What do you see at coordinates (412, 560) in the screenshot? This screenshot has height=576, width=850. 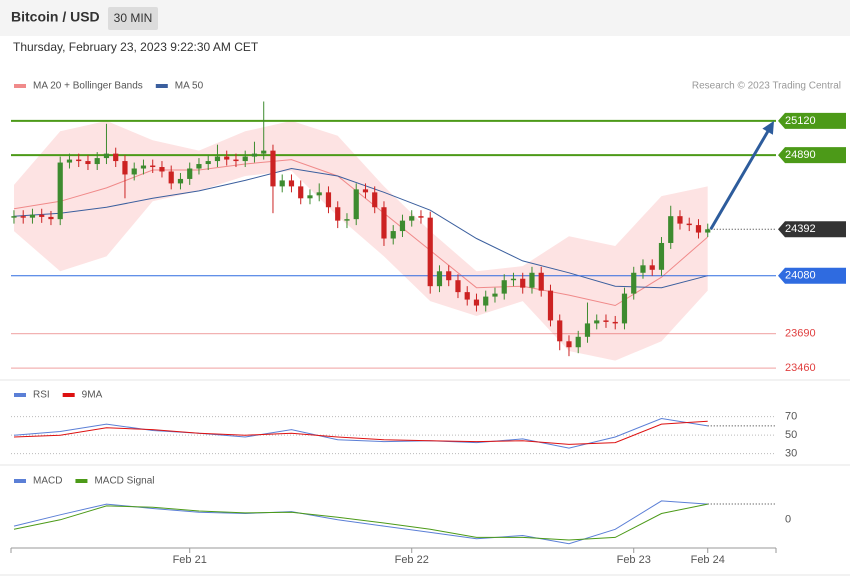 I see `x-tick-label: Feb 22` at bounding box center [412, 560].